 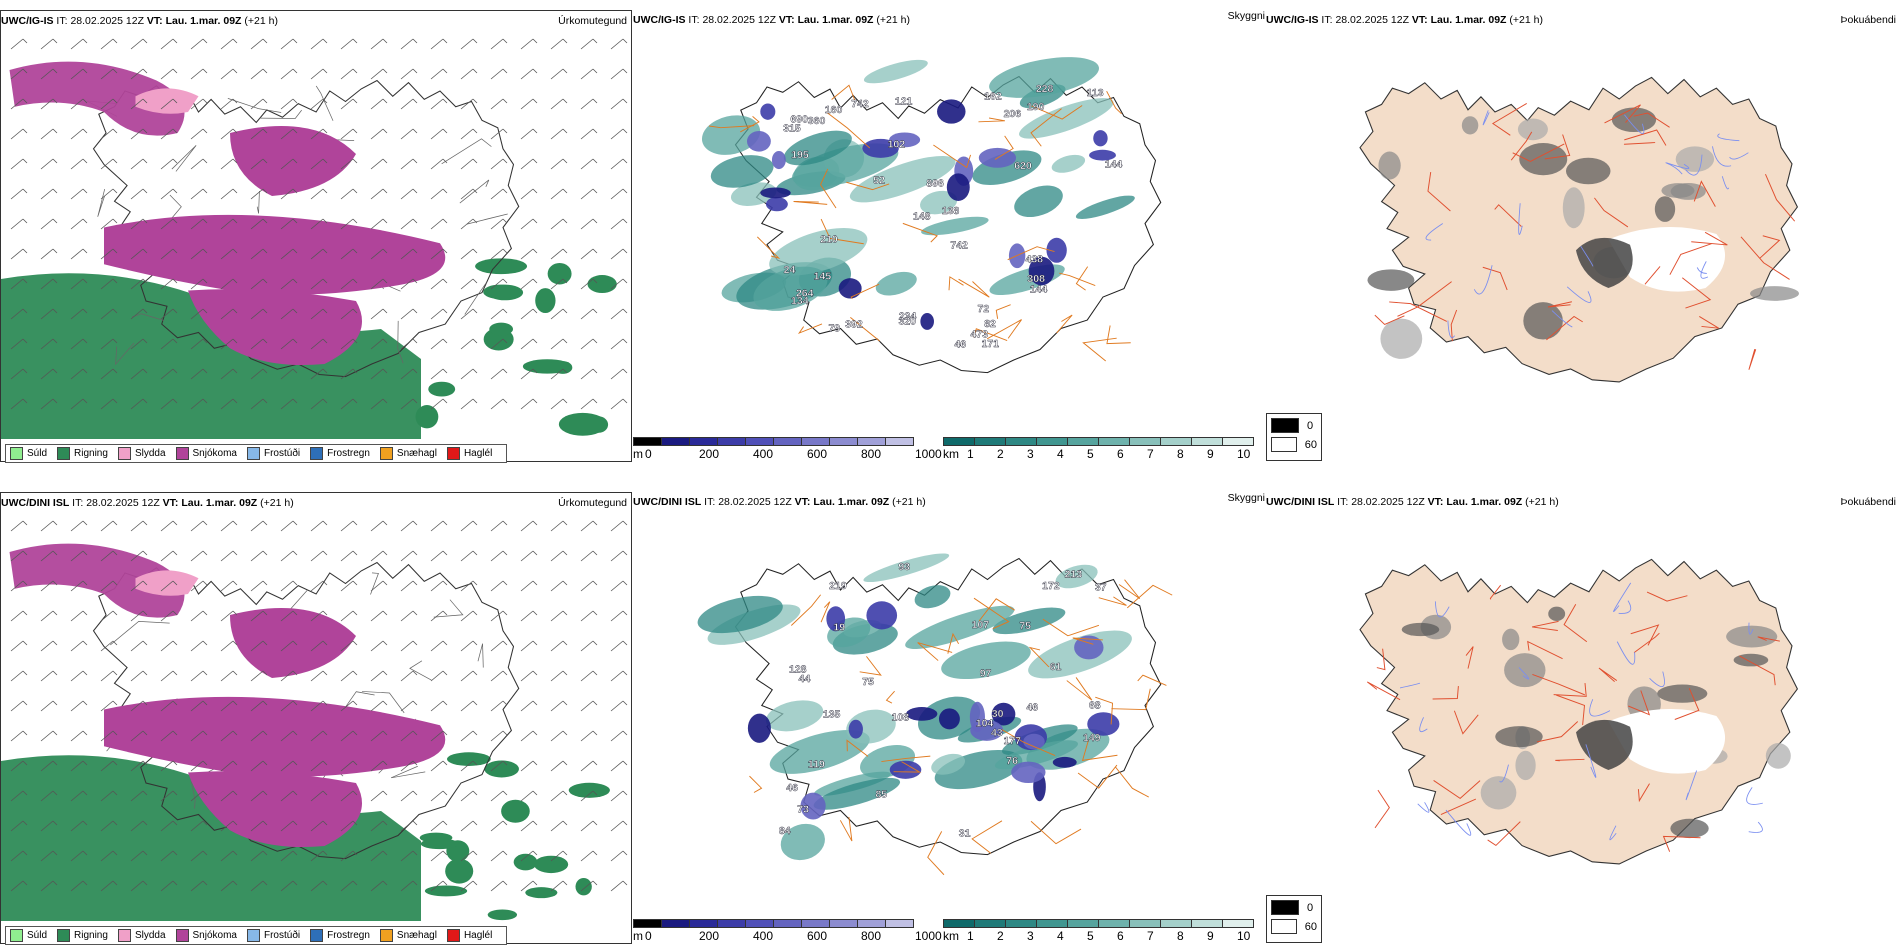 I want to click on visibility-tick: 4, so click(x=1060, y=936).